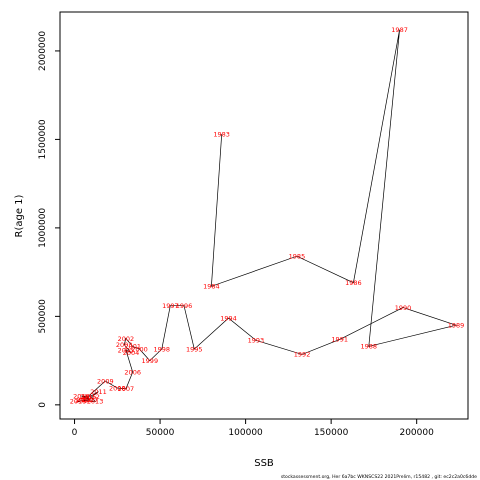 Image resolution: width=480 pixels, height=480 pixels. I want to click on point-label-2000: 2000, so click(139, 349).